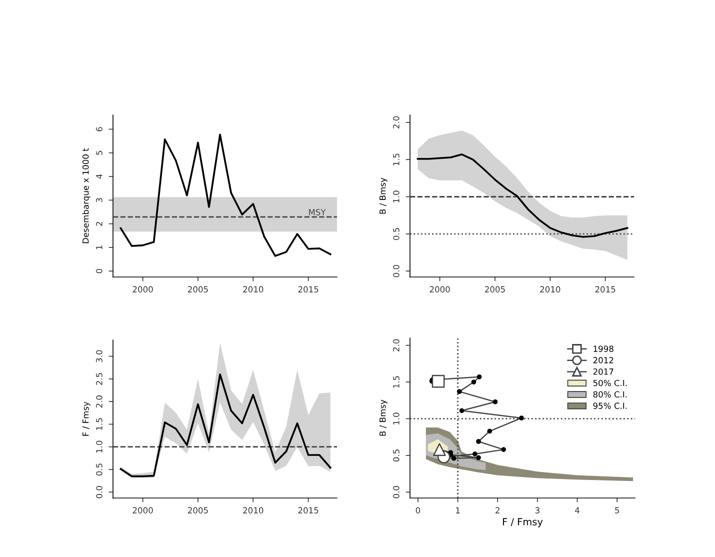 The height and width of the screenshot is (557, 715). I want to click on y-tick-label: 3.0, so click(99, 356).